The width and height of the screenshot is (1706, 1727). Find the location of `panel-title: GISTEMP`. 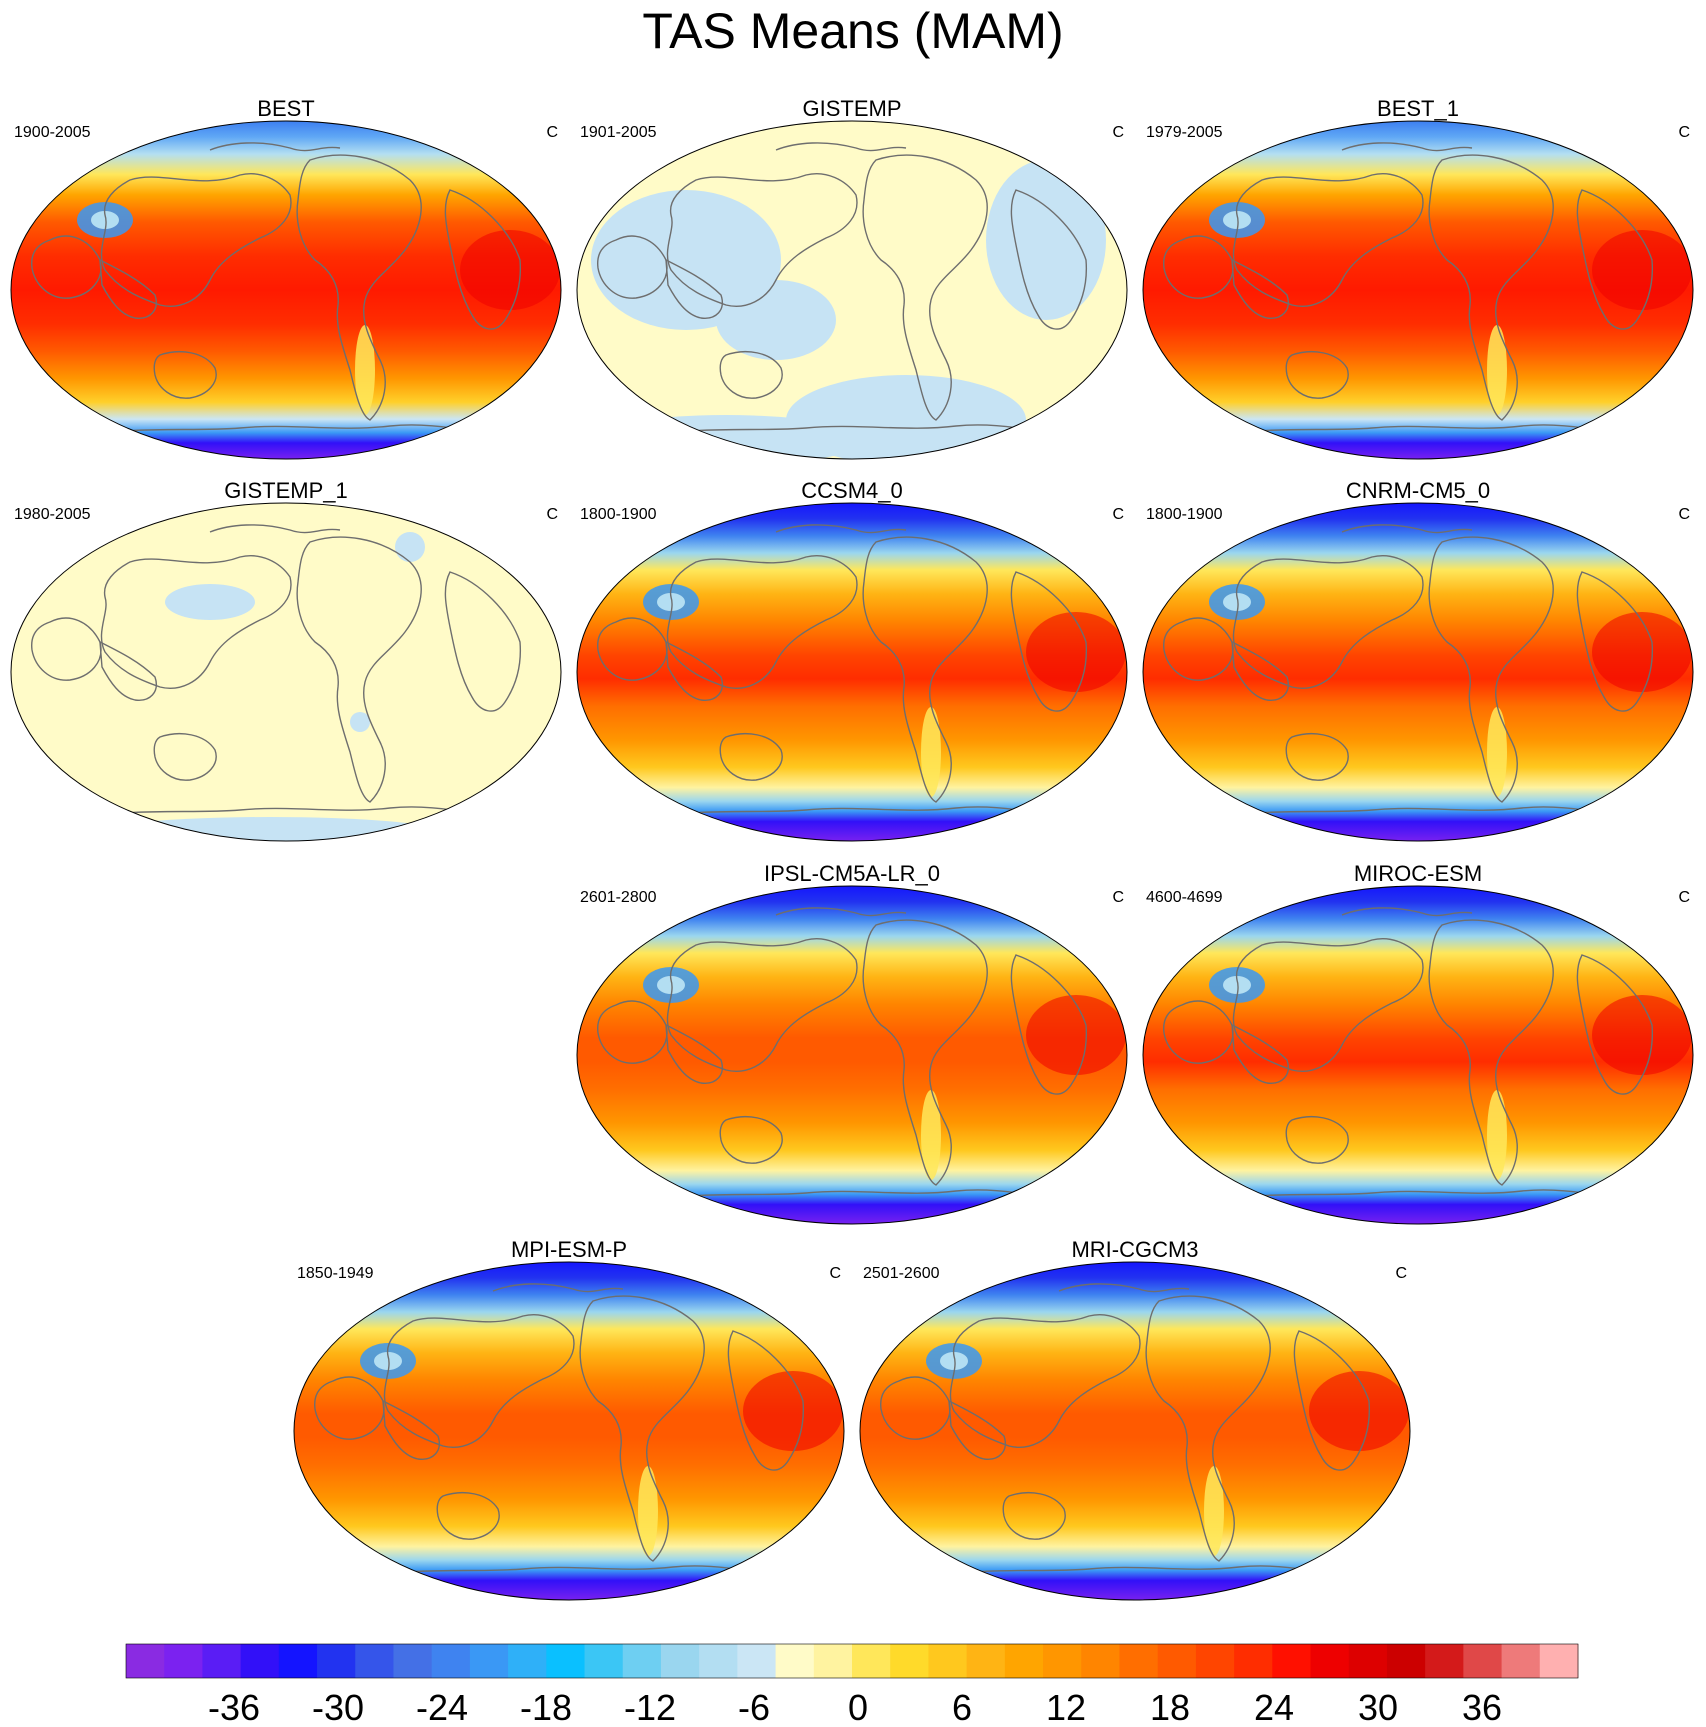

panel-title: GISTEMP is located at coordinates (852, 109).